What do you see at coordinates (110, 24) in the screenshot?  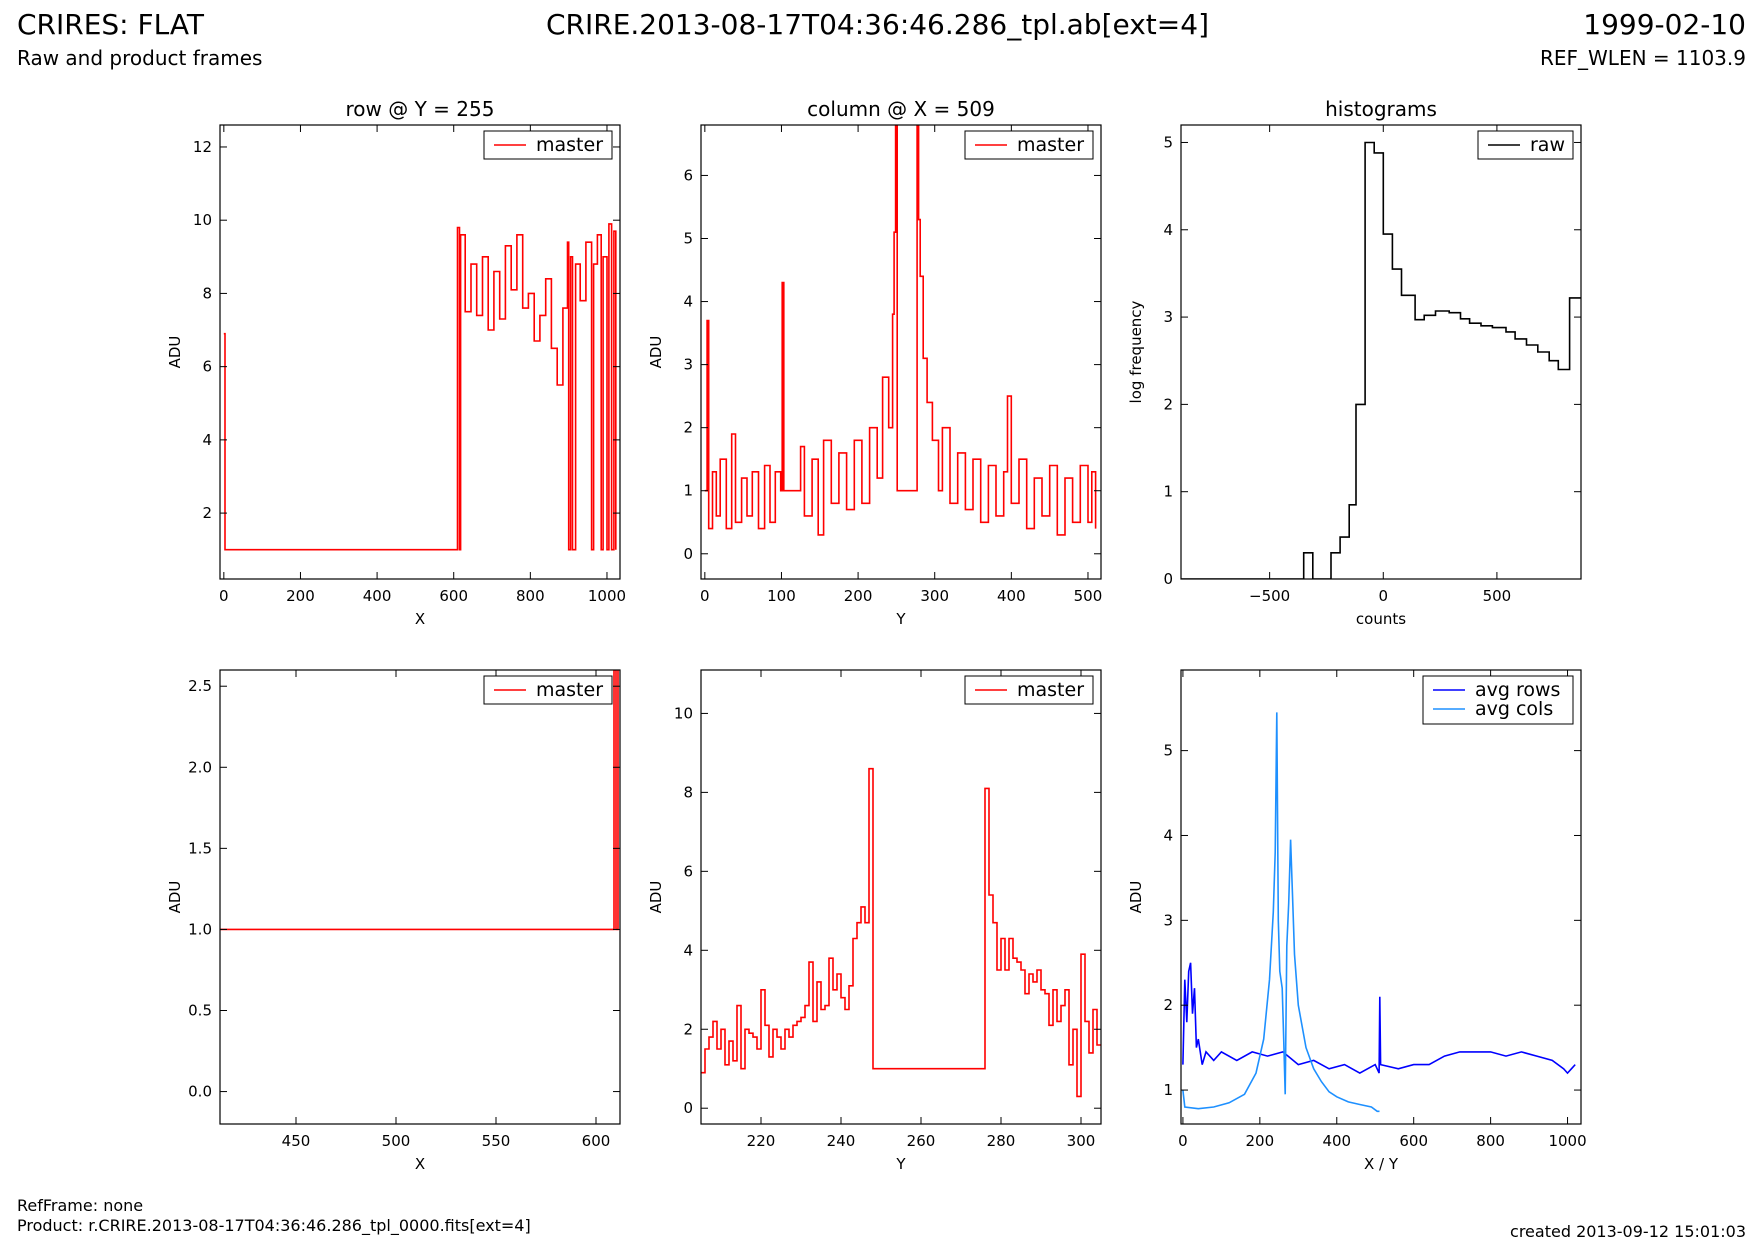 I see `report-title: CRIRES: FLAT` at bounding box center [110, 24].